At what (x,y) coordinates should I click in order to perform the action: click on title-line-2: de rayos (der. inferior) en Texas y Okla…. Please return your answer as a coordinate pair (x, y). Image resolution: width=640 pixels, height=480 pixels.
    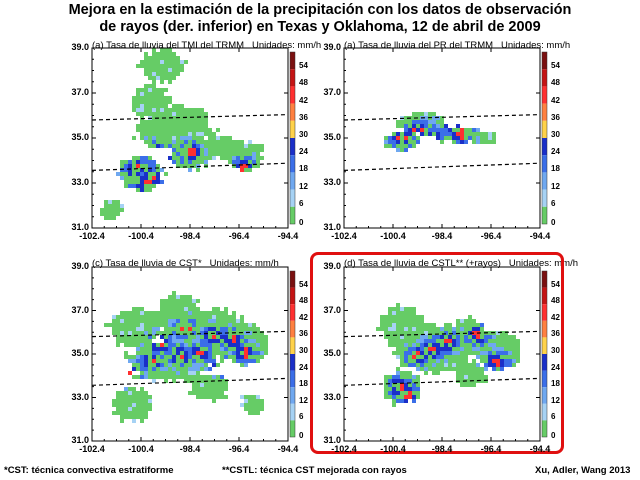
    Looking at the image, I should click on (320, 27).